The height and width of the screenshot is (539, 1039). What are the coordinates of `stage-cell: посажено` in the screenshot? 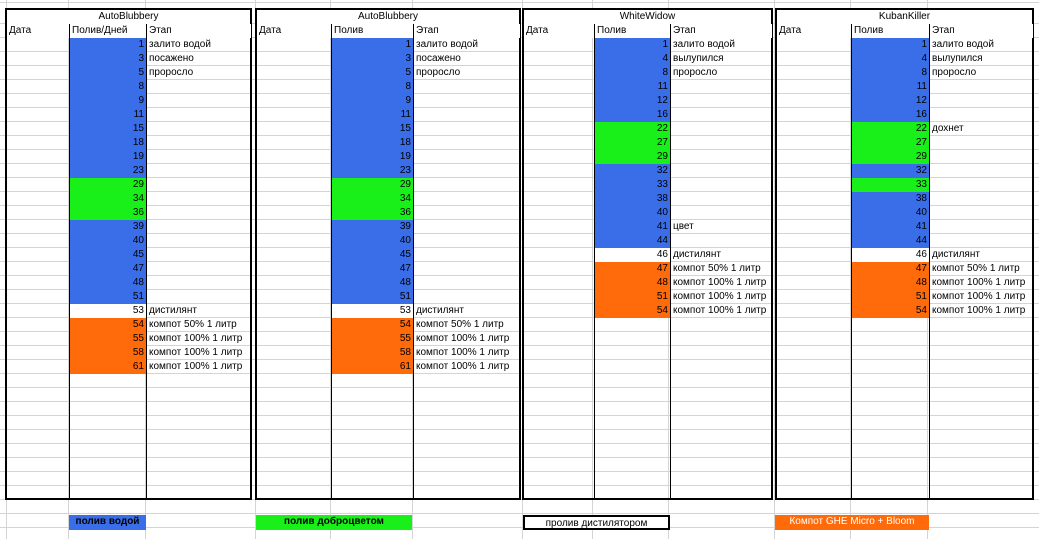 It's located at (171, 58).